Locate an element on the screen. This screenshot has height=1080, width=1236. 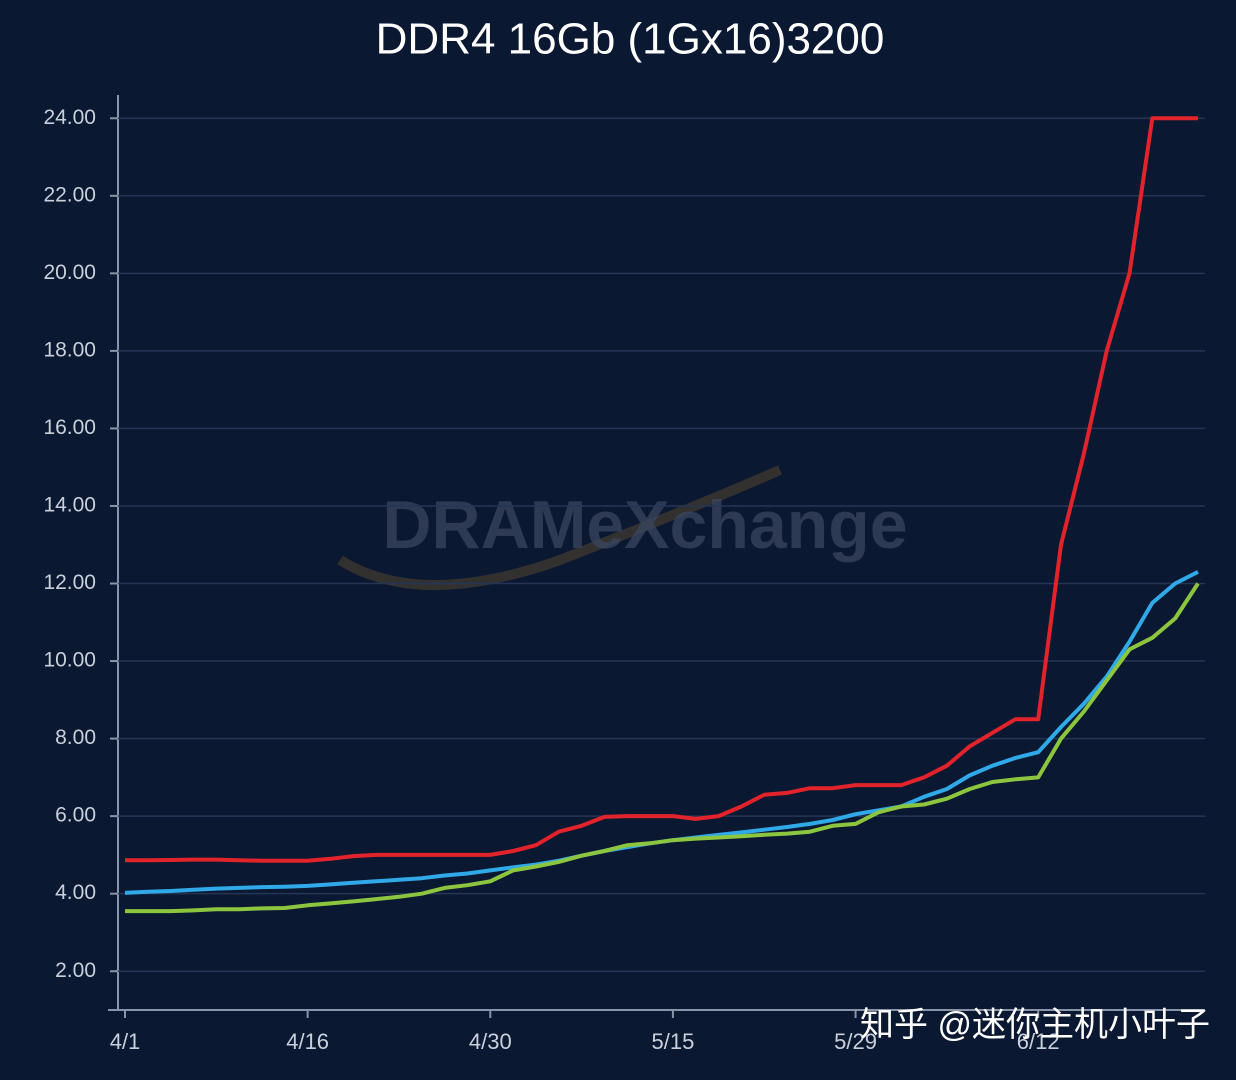
y-tick-label: 14.00 is located at coordinates (69, 505).